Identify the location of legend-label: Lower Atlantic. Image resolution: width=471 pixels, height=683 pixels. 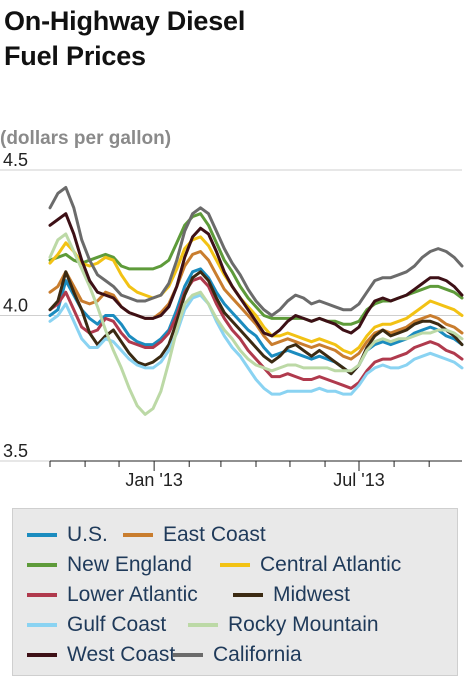
(132, 594).